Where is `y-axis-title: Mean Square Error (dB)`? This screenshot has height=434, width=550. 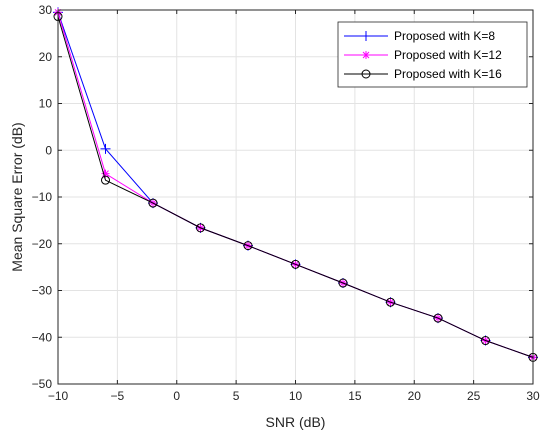
y-axis-title: Mean Square Error (dB) is located at coordinates (17, 196).